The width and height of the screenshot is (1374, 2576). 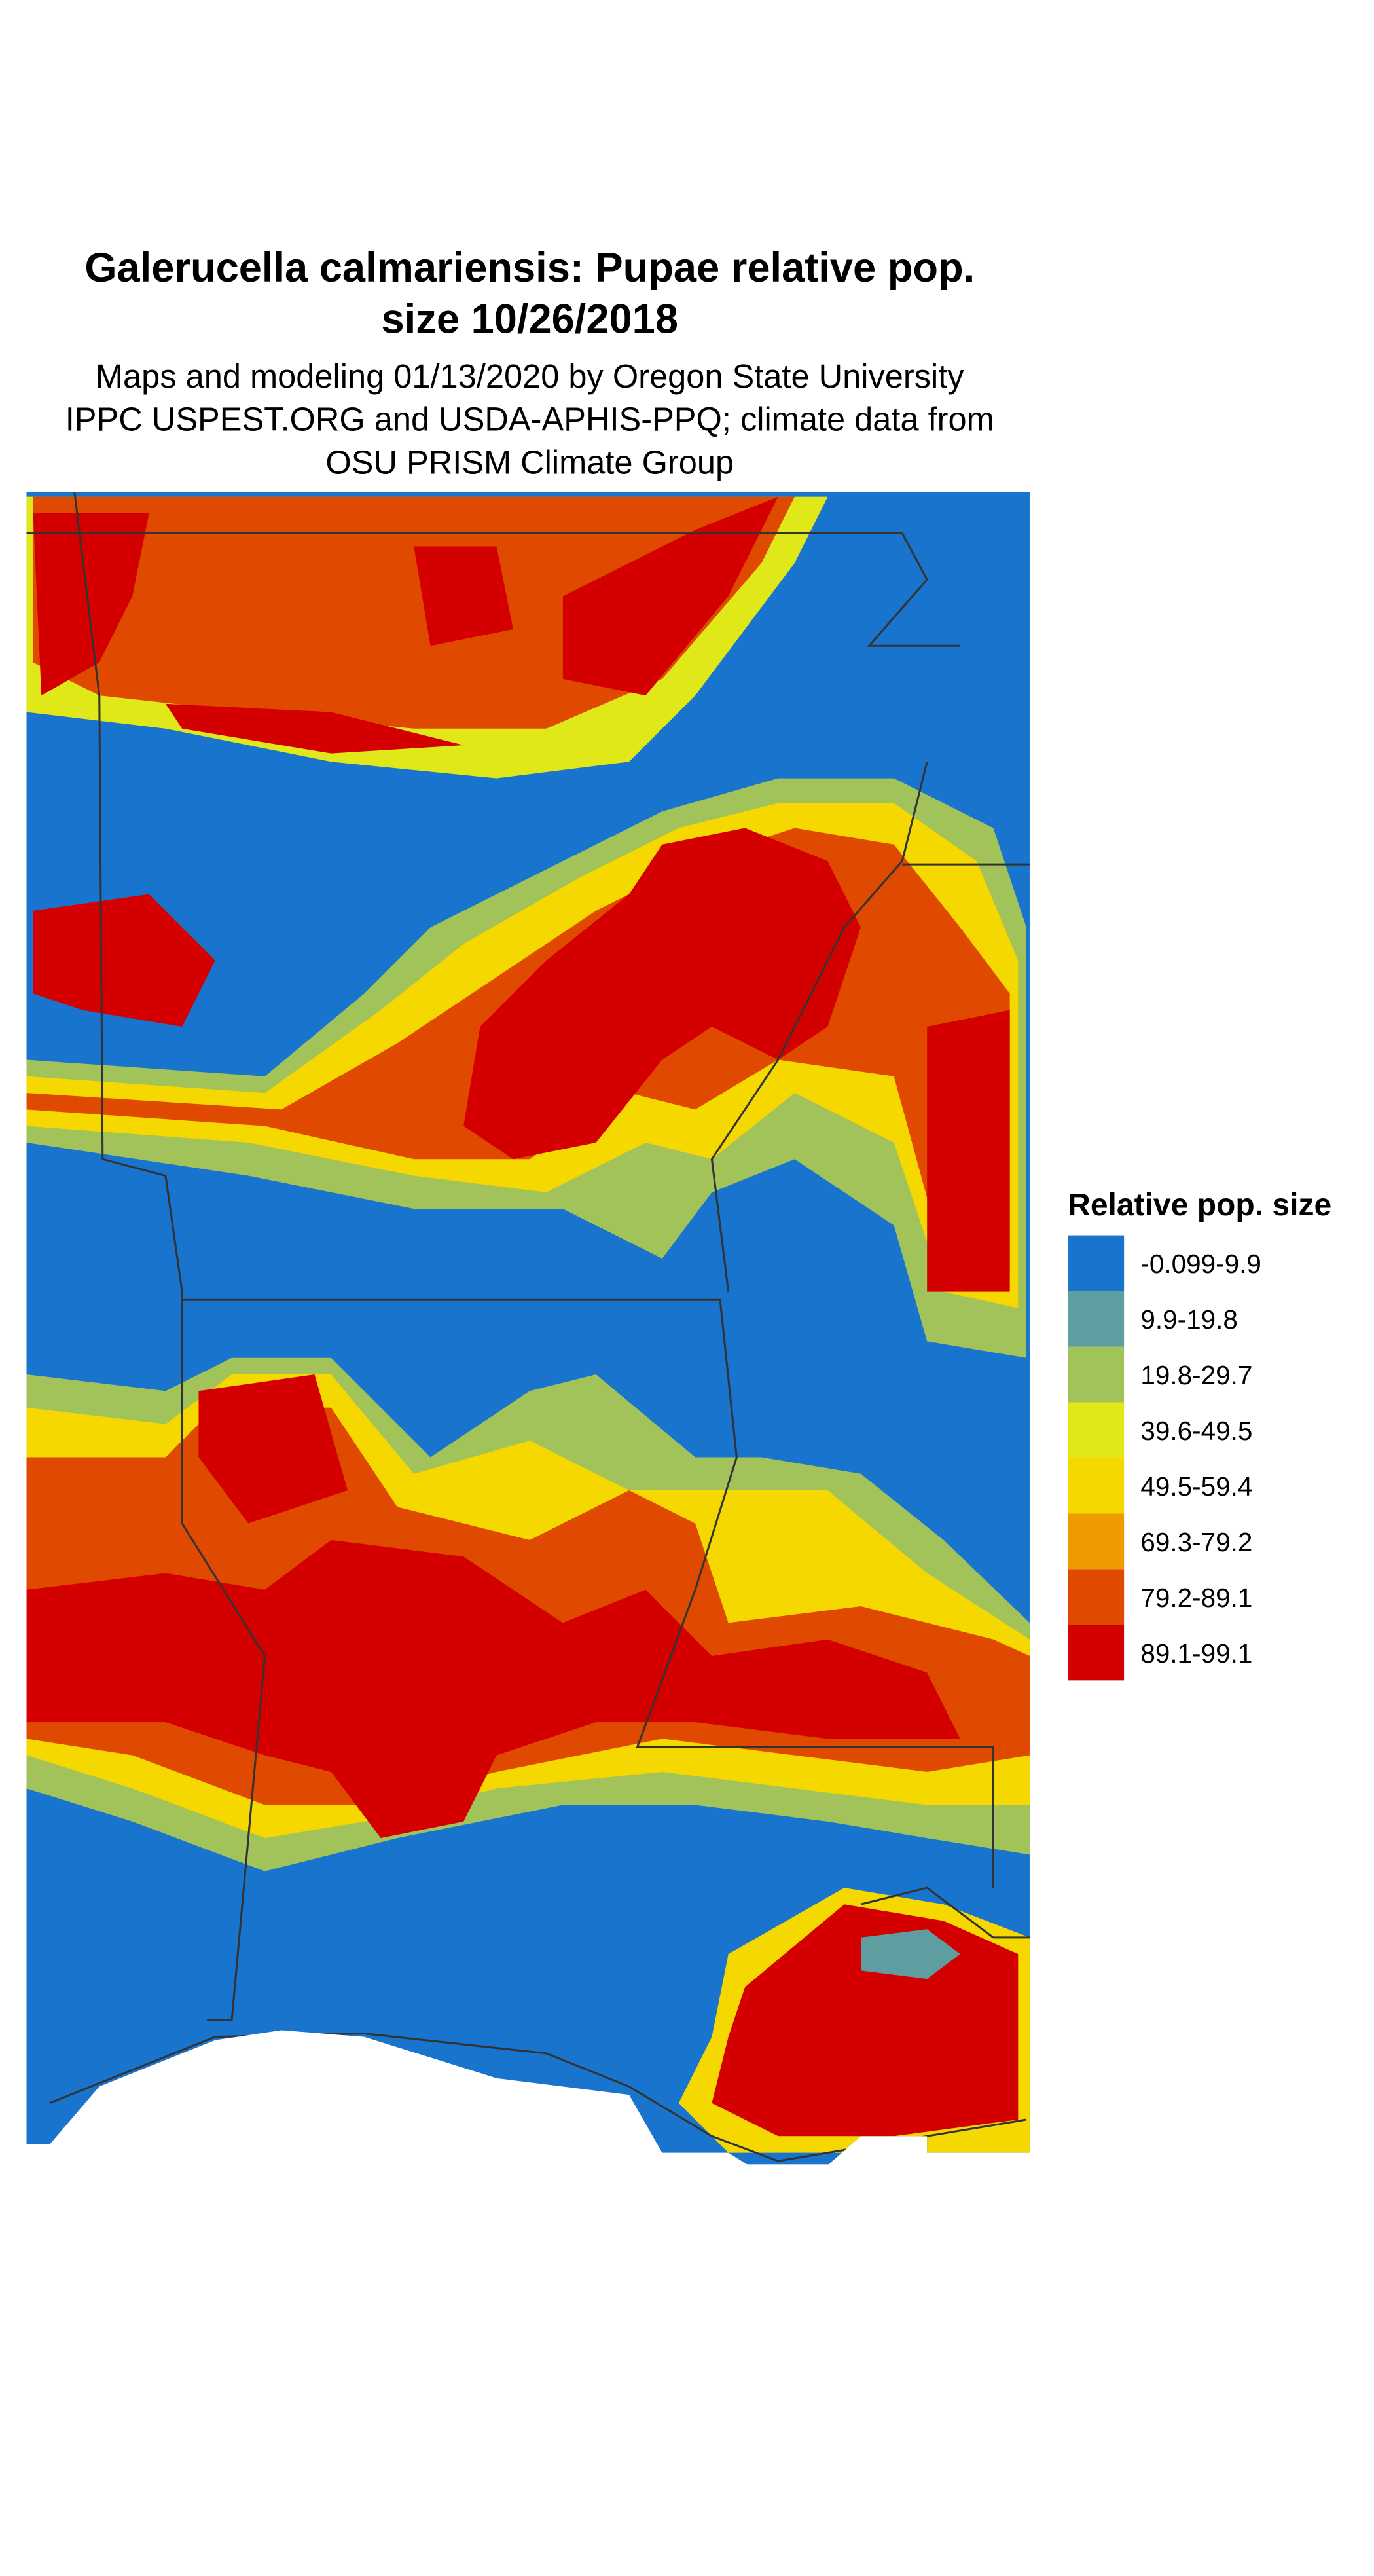 I want to click on legend-label: 19.8-29.7, so click(x=1196, y=1375).